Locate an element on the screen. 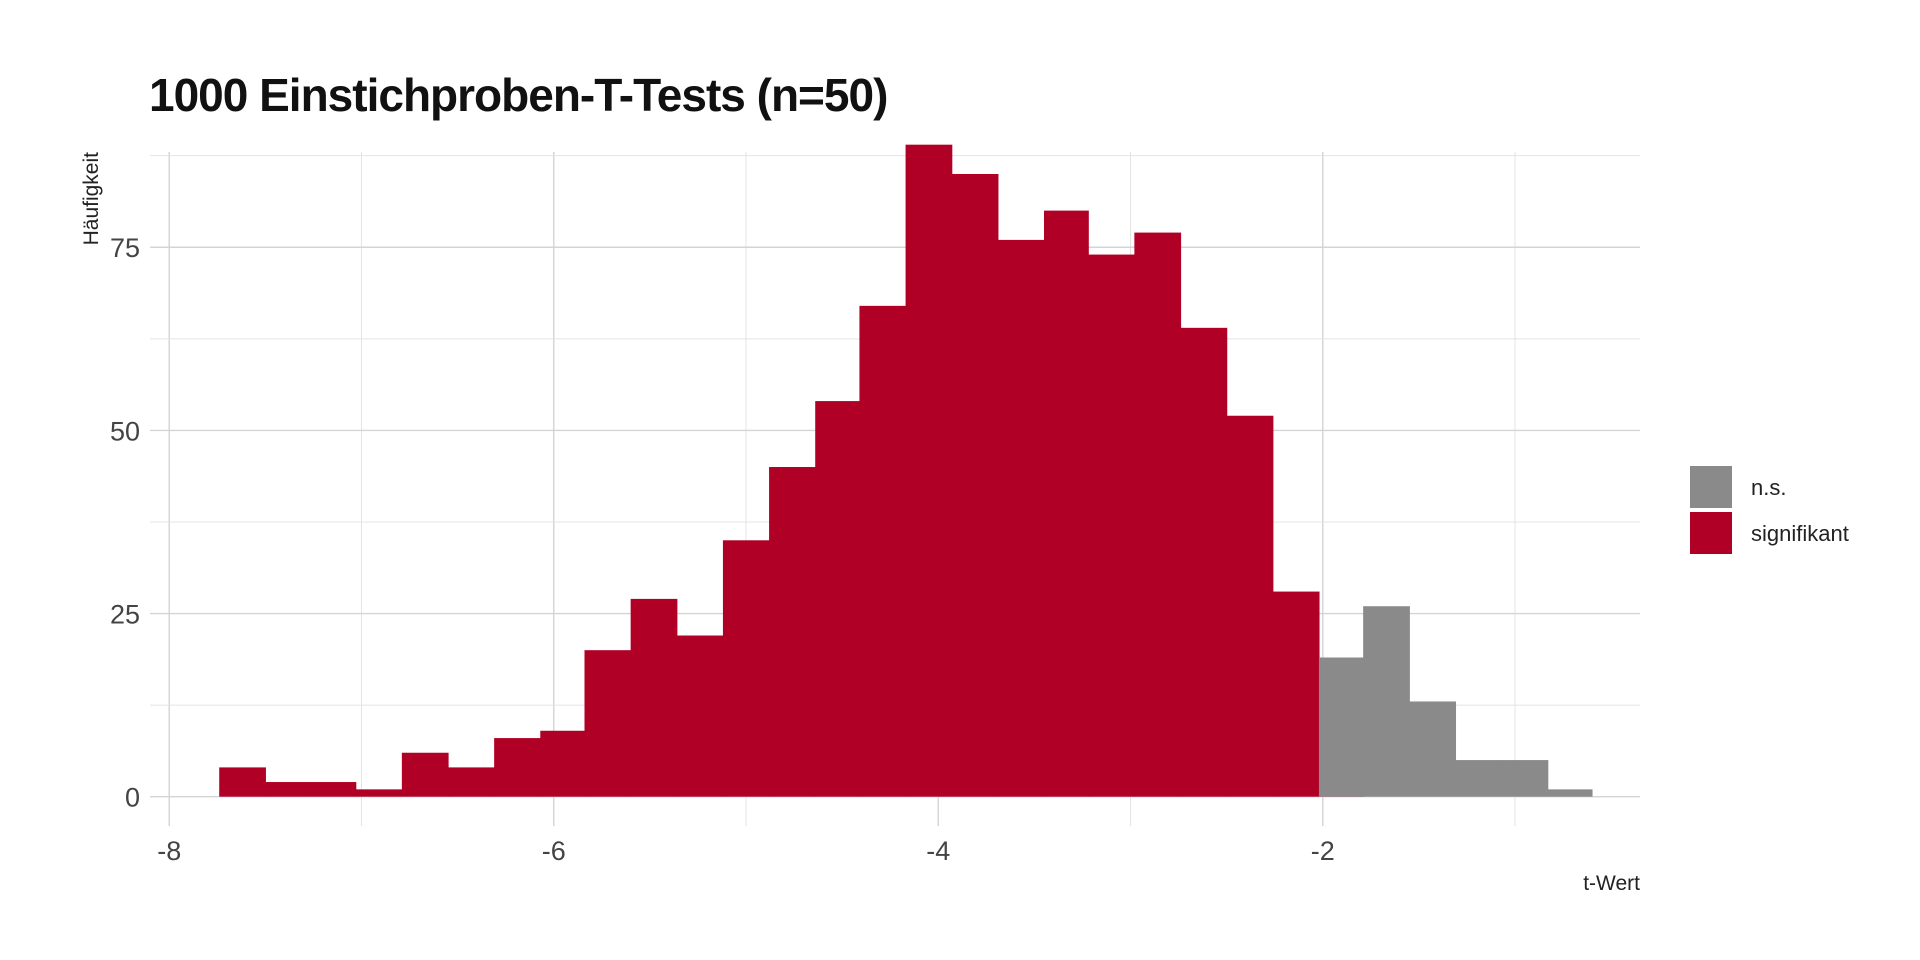 The height and width of the screenshot is (960, 1920). x-tick-label: -6 is located at coordinates (554, 851).